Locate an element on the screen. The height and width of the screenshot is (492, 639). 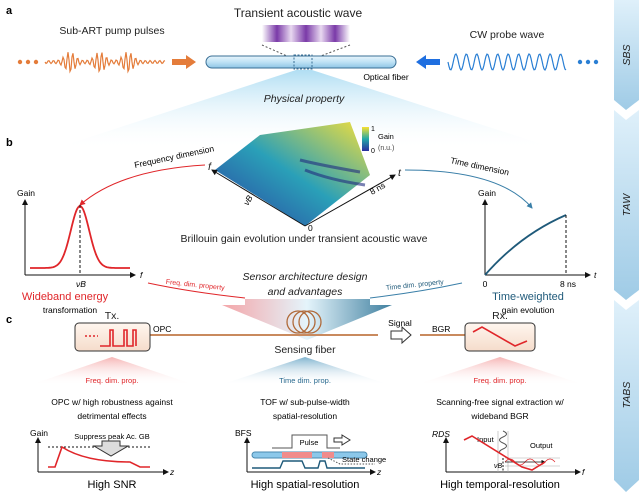
svg-text: Time dim. property is located at coordinates (415, 285).